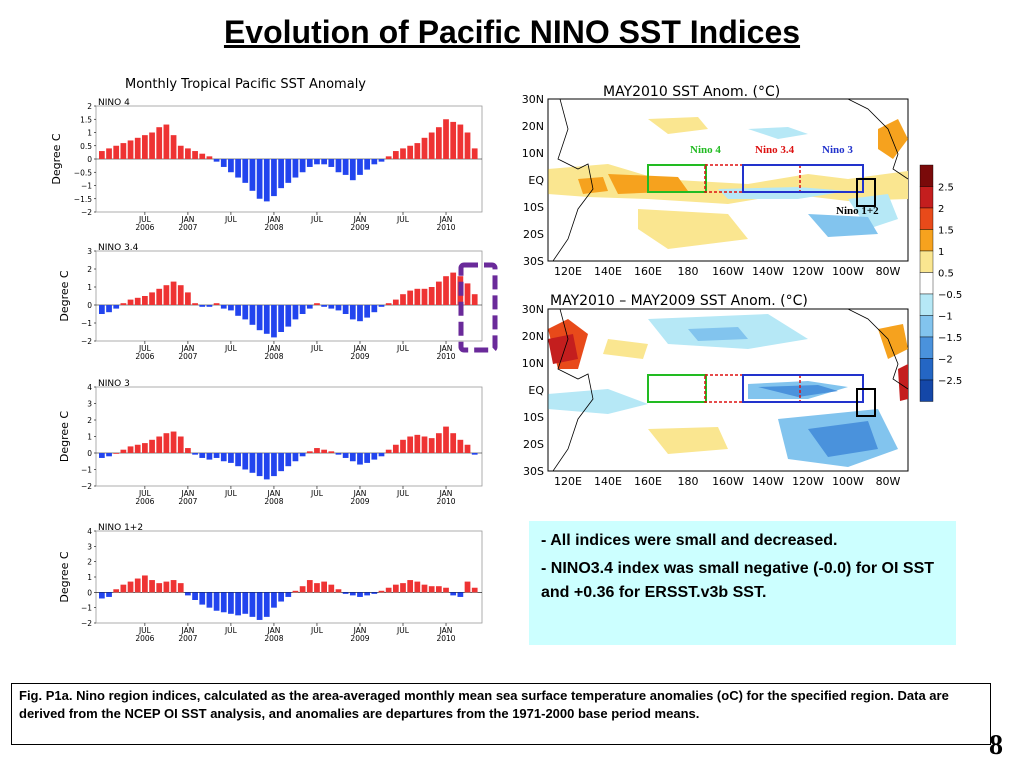 Image resolution: width=1024 pixels, height=768 pixels. Describe the element at coordinates (996, 745) in the screenshot. I see `page-number: 8` at that location.